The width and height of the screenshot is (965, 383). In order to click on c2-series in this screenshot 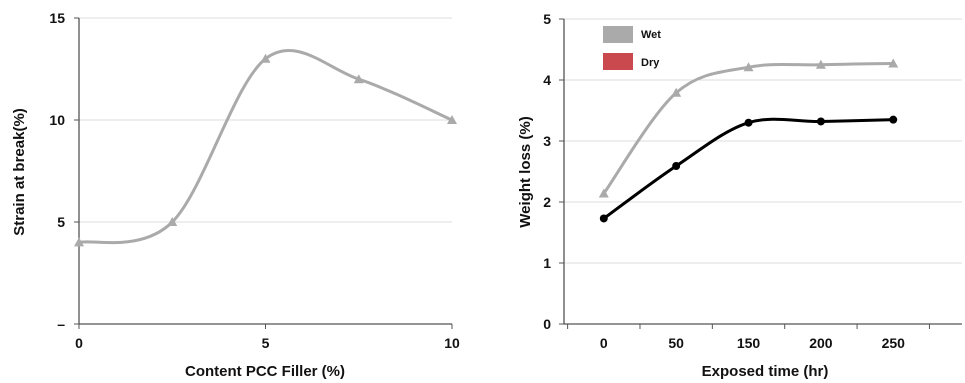, I will do `click(748, 140)`.